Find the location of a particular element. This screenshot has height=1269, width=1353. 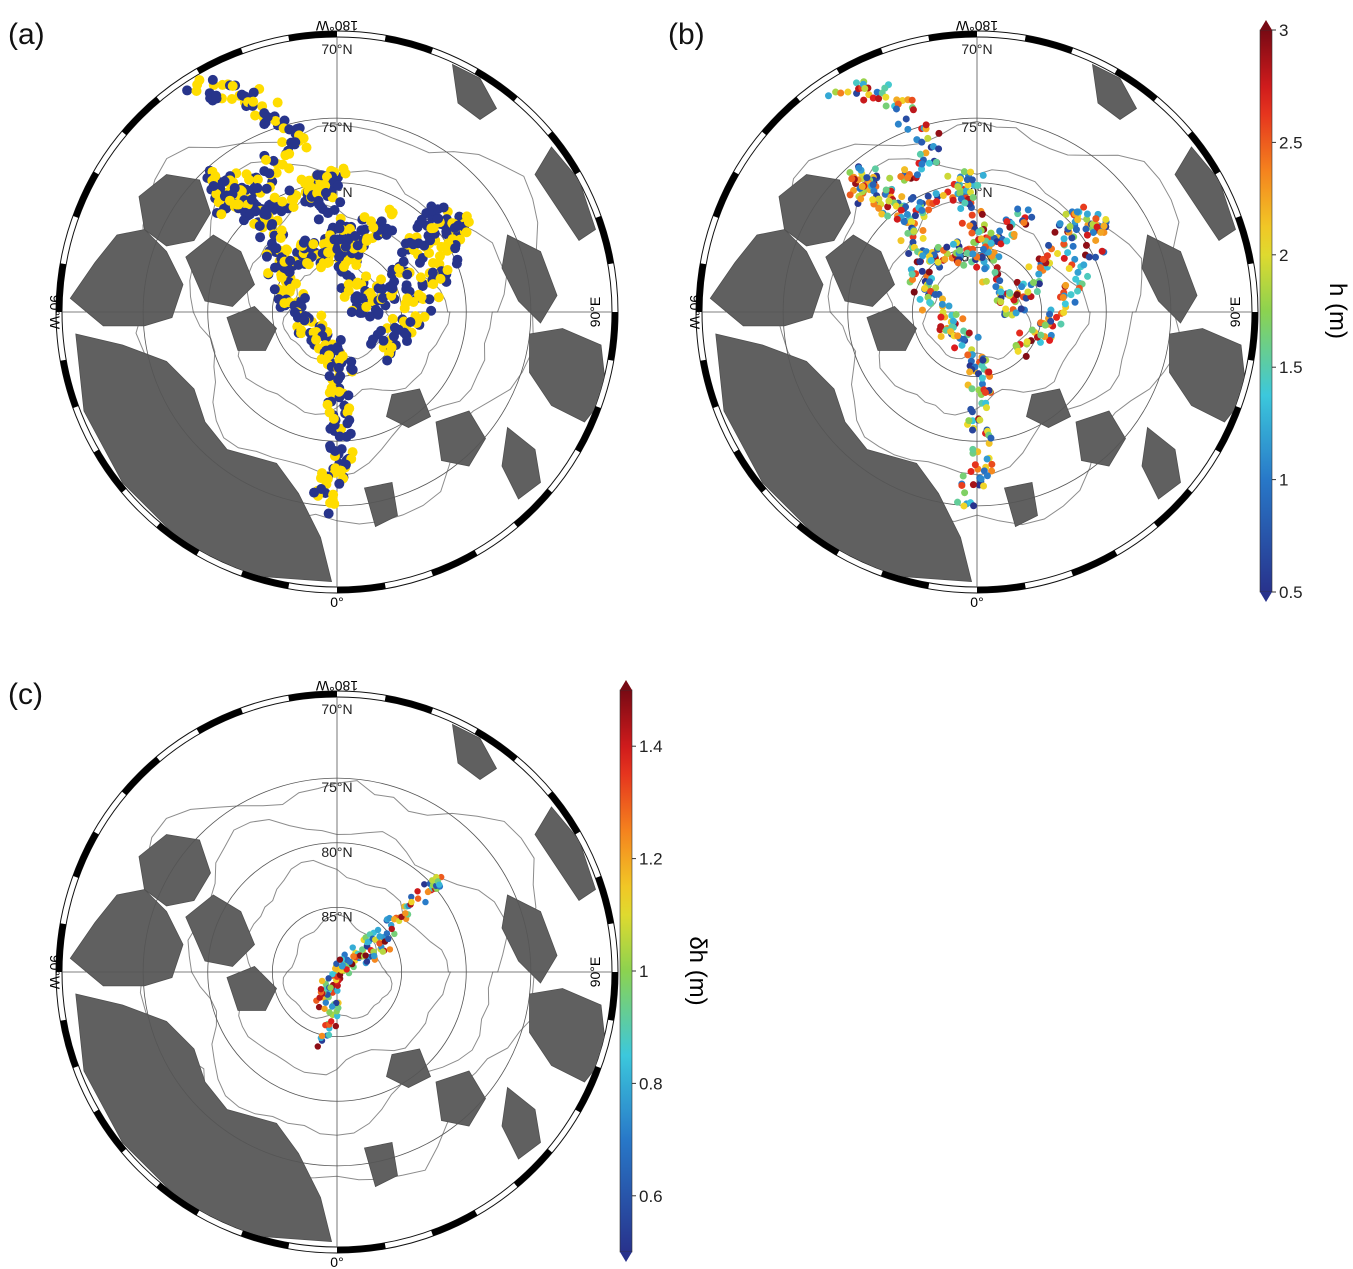

colorbar-label: δh (m) is located at coordinates (697, 970).